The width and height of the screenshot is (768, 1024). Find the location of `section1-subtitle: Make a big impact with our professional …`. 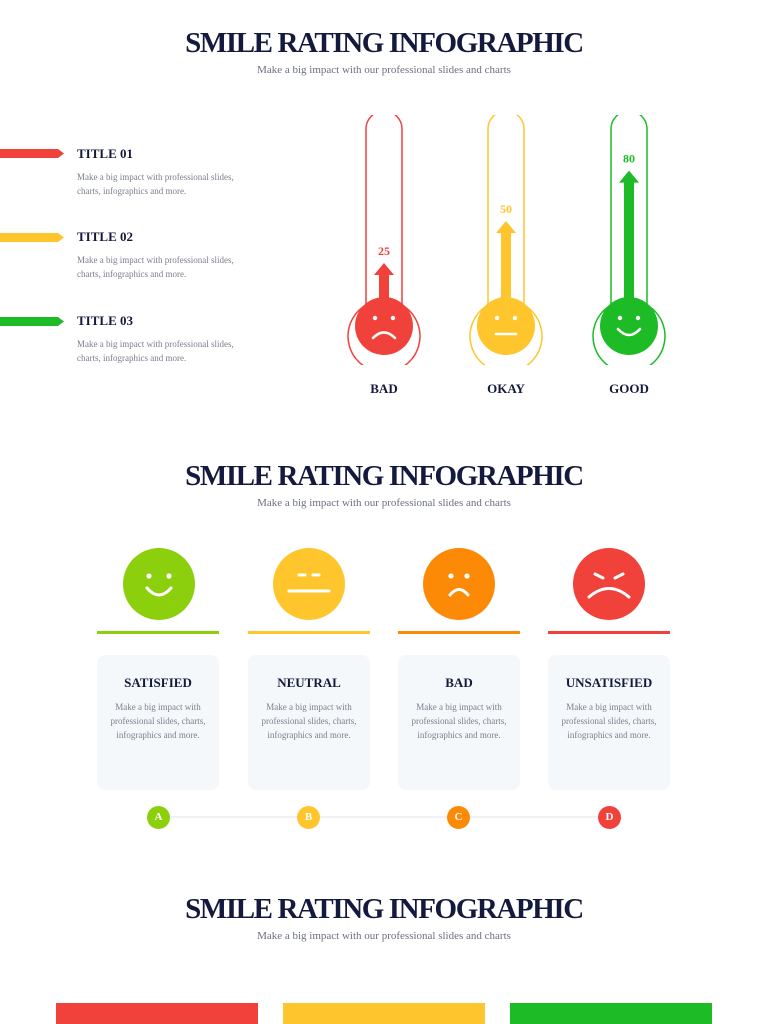

section1-subtitle: Make a big impact with our professional … is located at coordinates (384, 70).